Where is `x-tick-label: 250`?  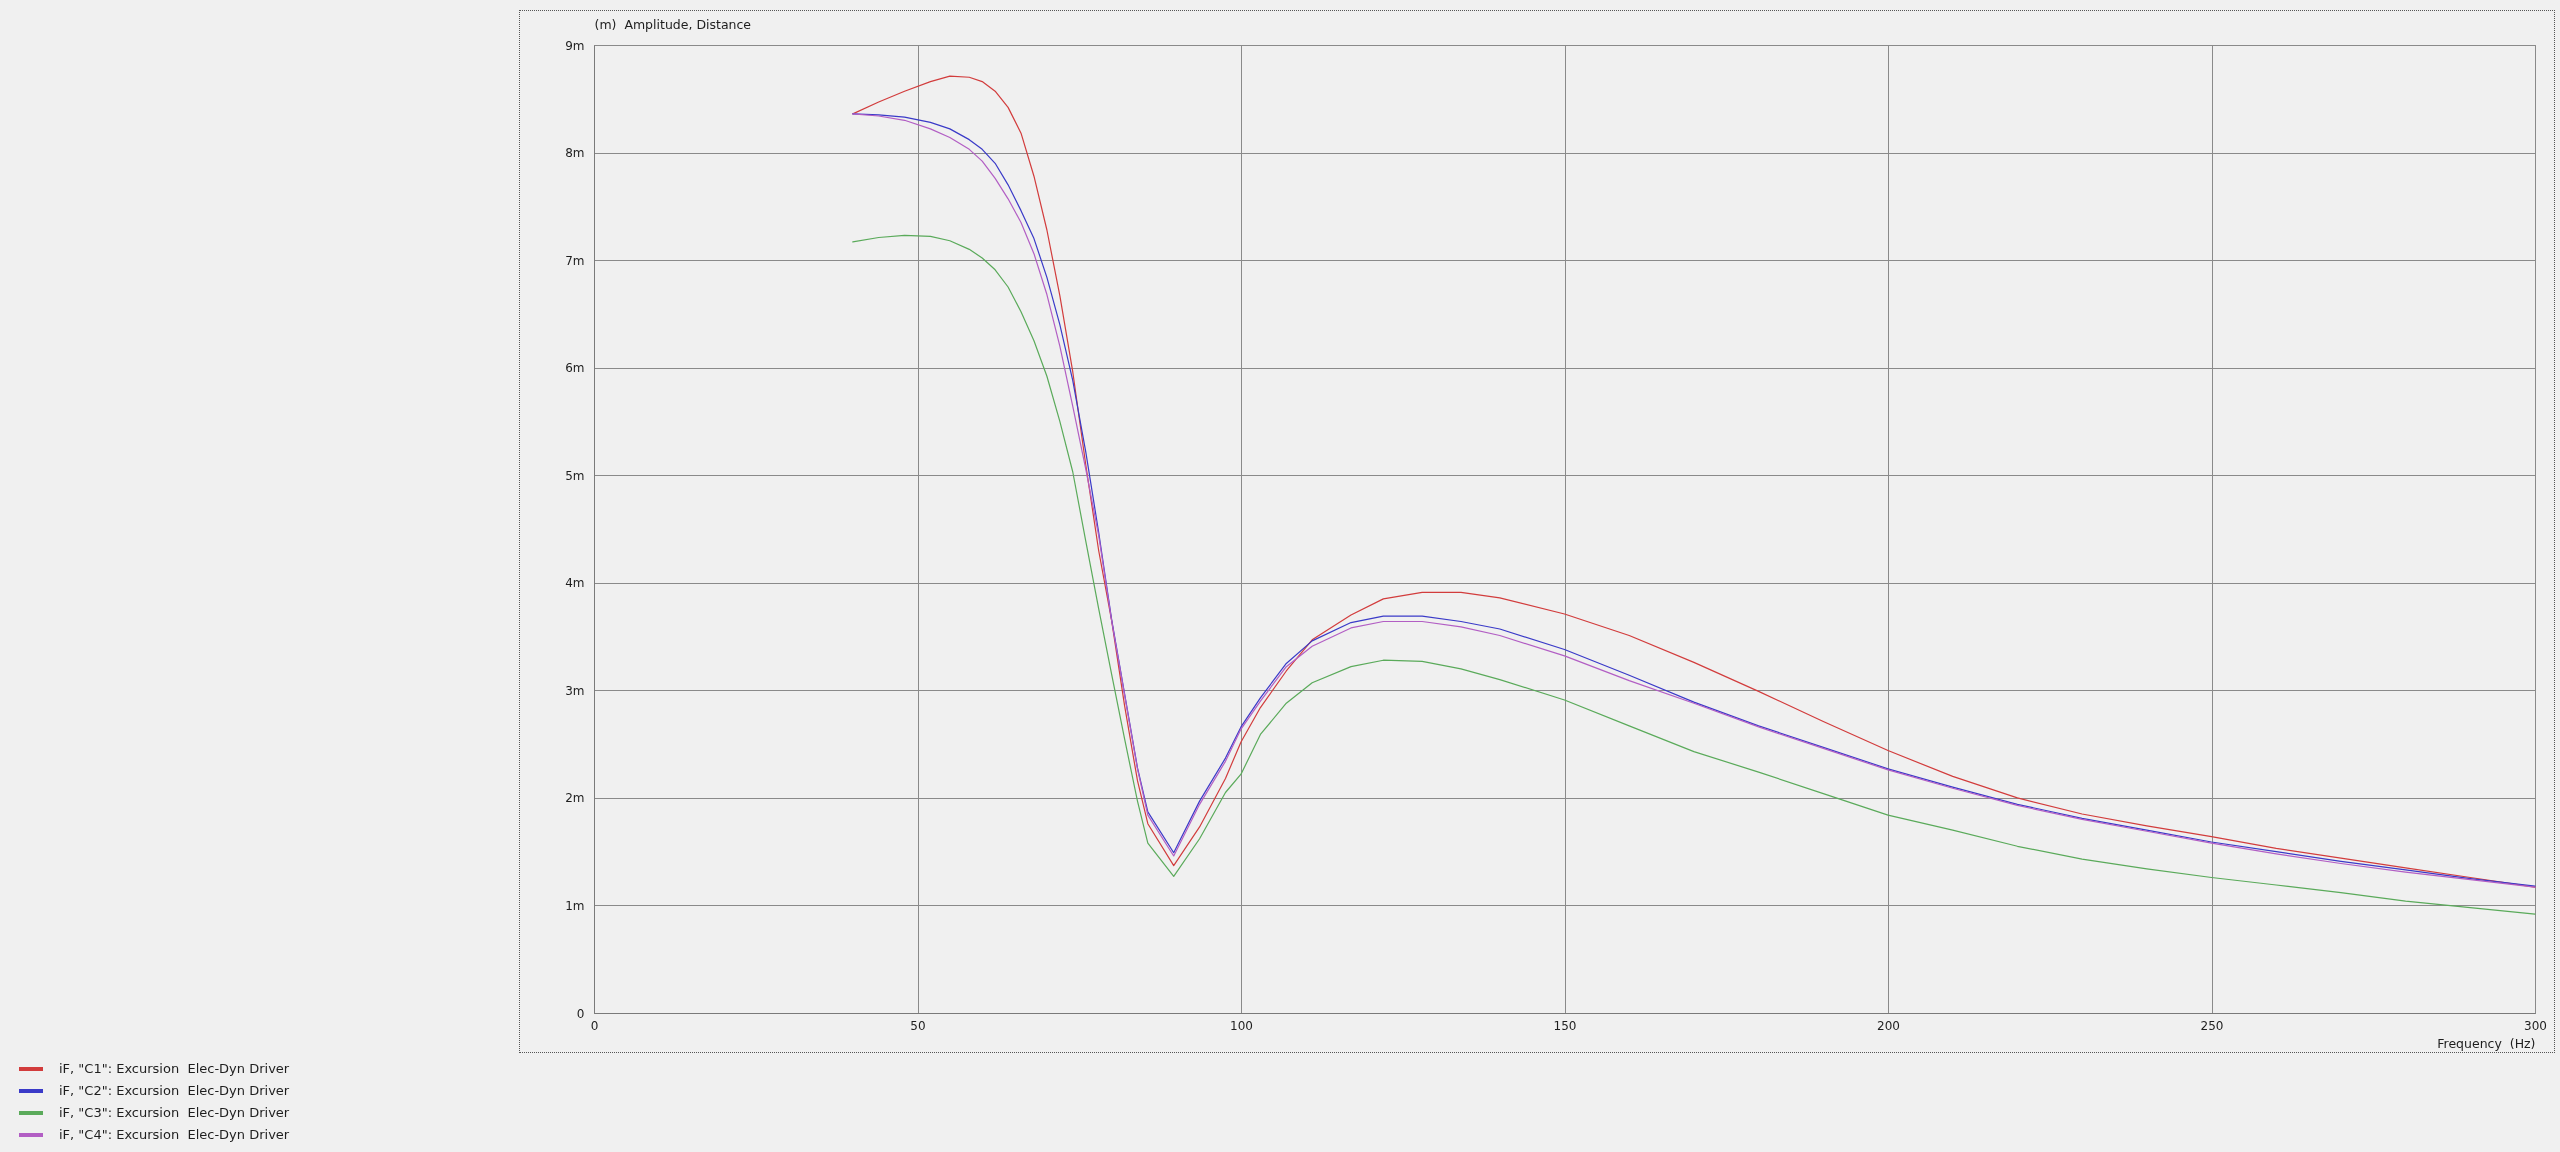 x-tick-label: 250 is located at coordinates (2212, 1025).